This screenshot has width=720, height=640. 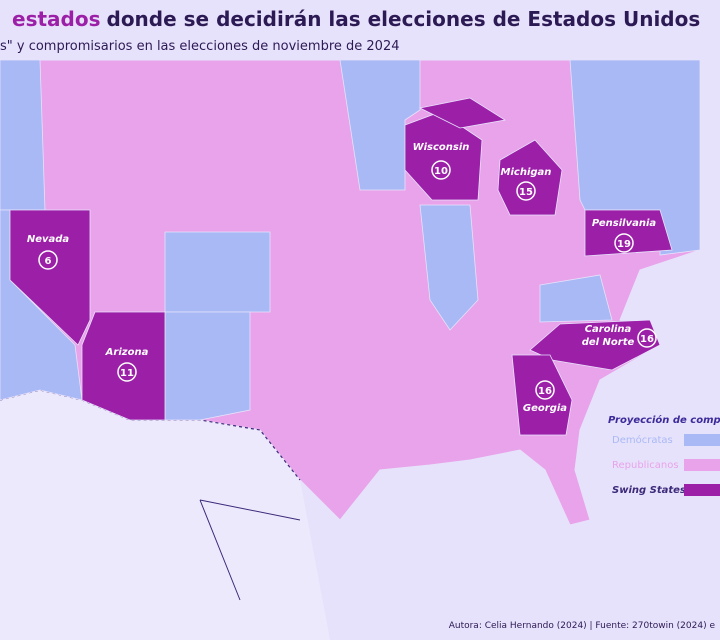 I want to click on state-name: Wisconsin, so click(x=441, y=147).